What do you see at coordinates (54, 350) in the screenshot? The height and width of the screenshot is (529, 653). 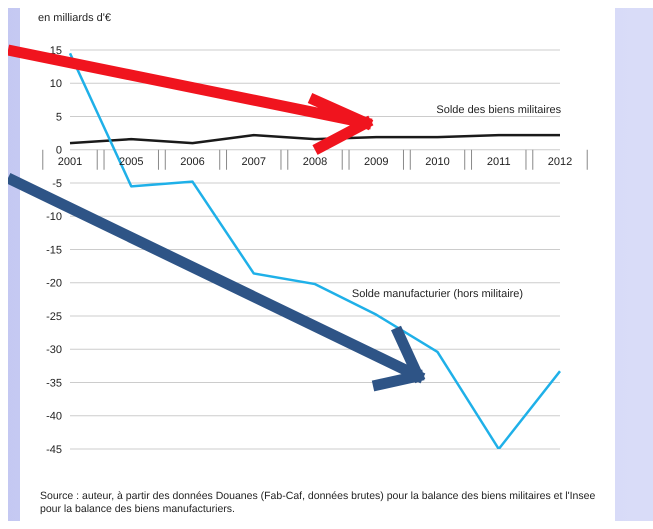 I see `y-tick-label: -30` at bounding box center [54, 350].